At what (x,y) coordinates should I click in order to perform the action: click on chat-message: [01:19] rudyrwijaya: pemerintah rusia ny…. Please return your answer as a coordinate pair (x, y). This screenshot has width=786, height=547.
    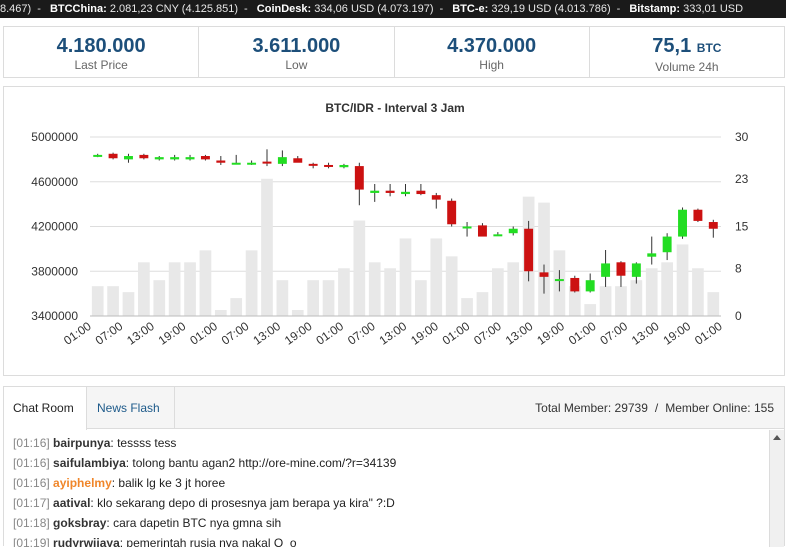
    Looking at the image, I should click on (391, 540).